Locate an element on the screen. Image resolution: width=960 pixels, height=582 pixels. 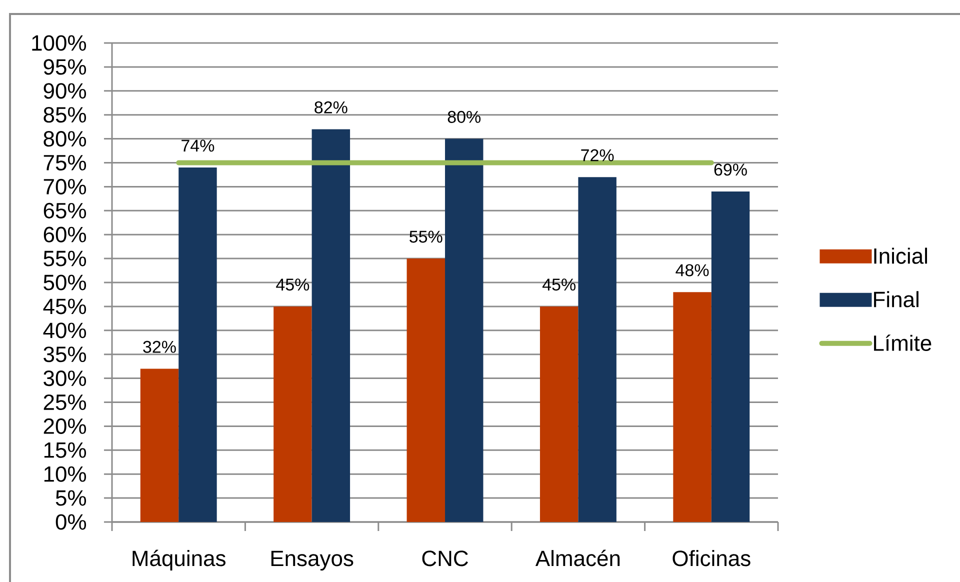
legend-label: Final is located at coordinates (896, 299).